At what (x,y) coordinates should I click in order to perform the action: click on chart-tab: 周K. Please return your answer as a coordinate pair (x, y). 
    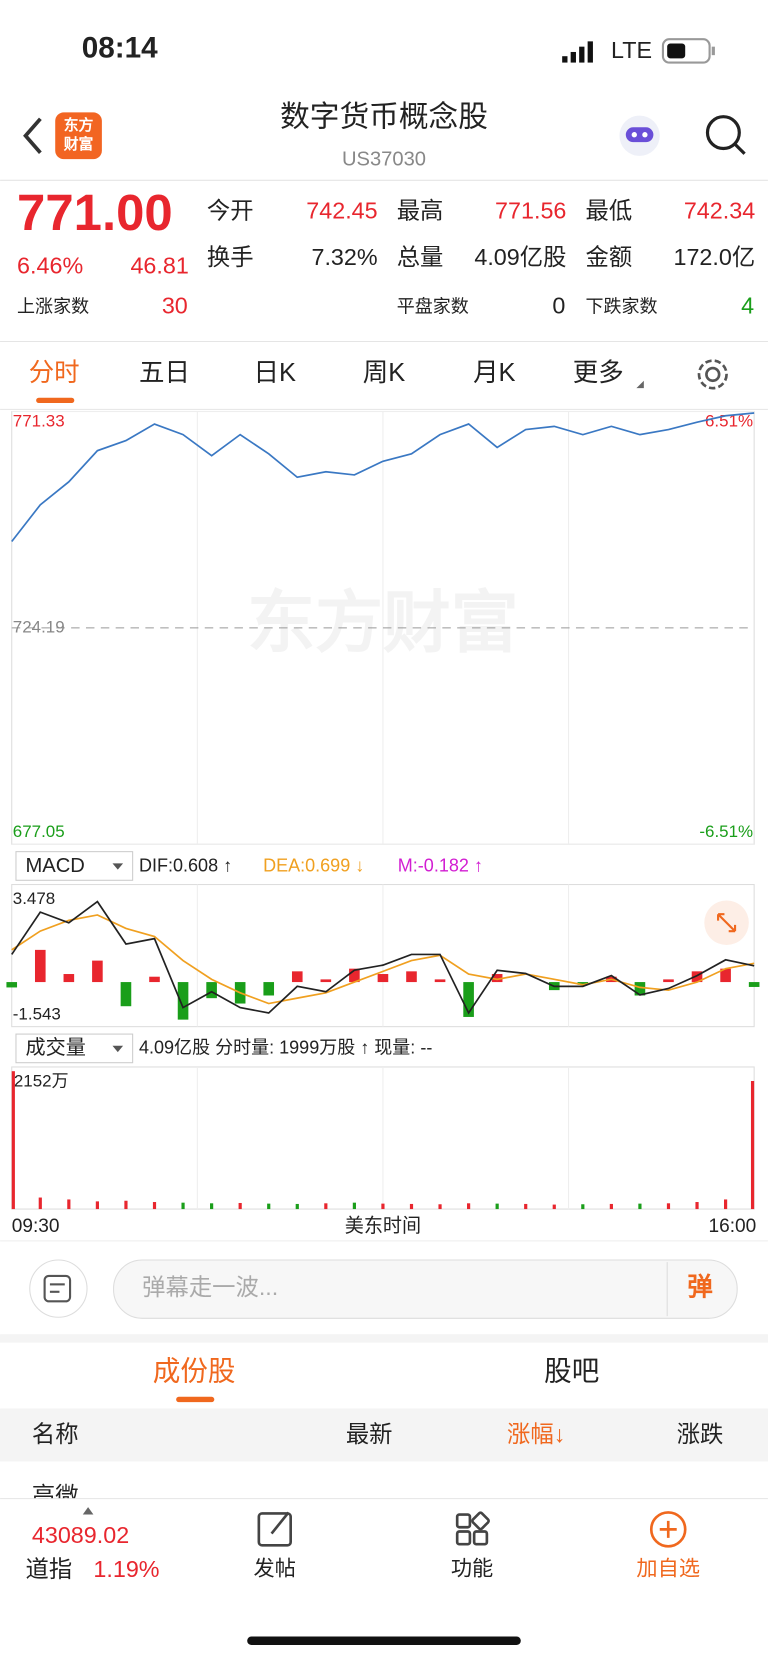
    Looking at the image, I should click on (384, 373).